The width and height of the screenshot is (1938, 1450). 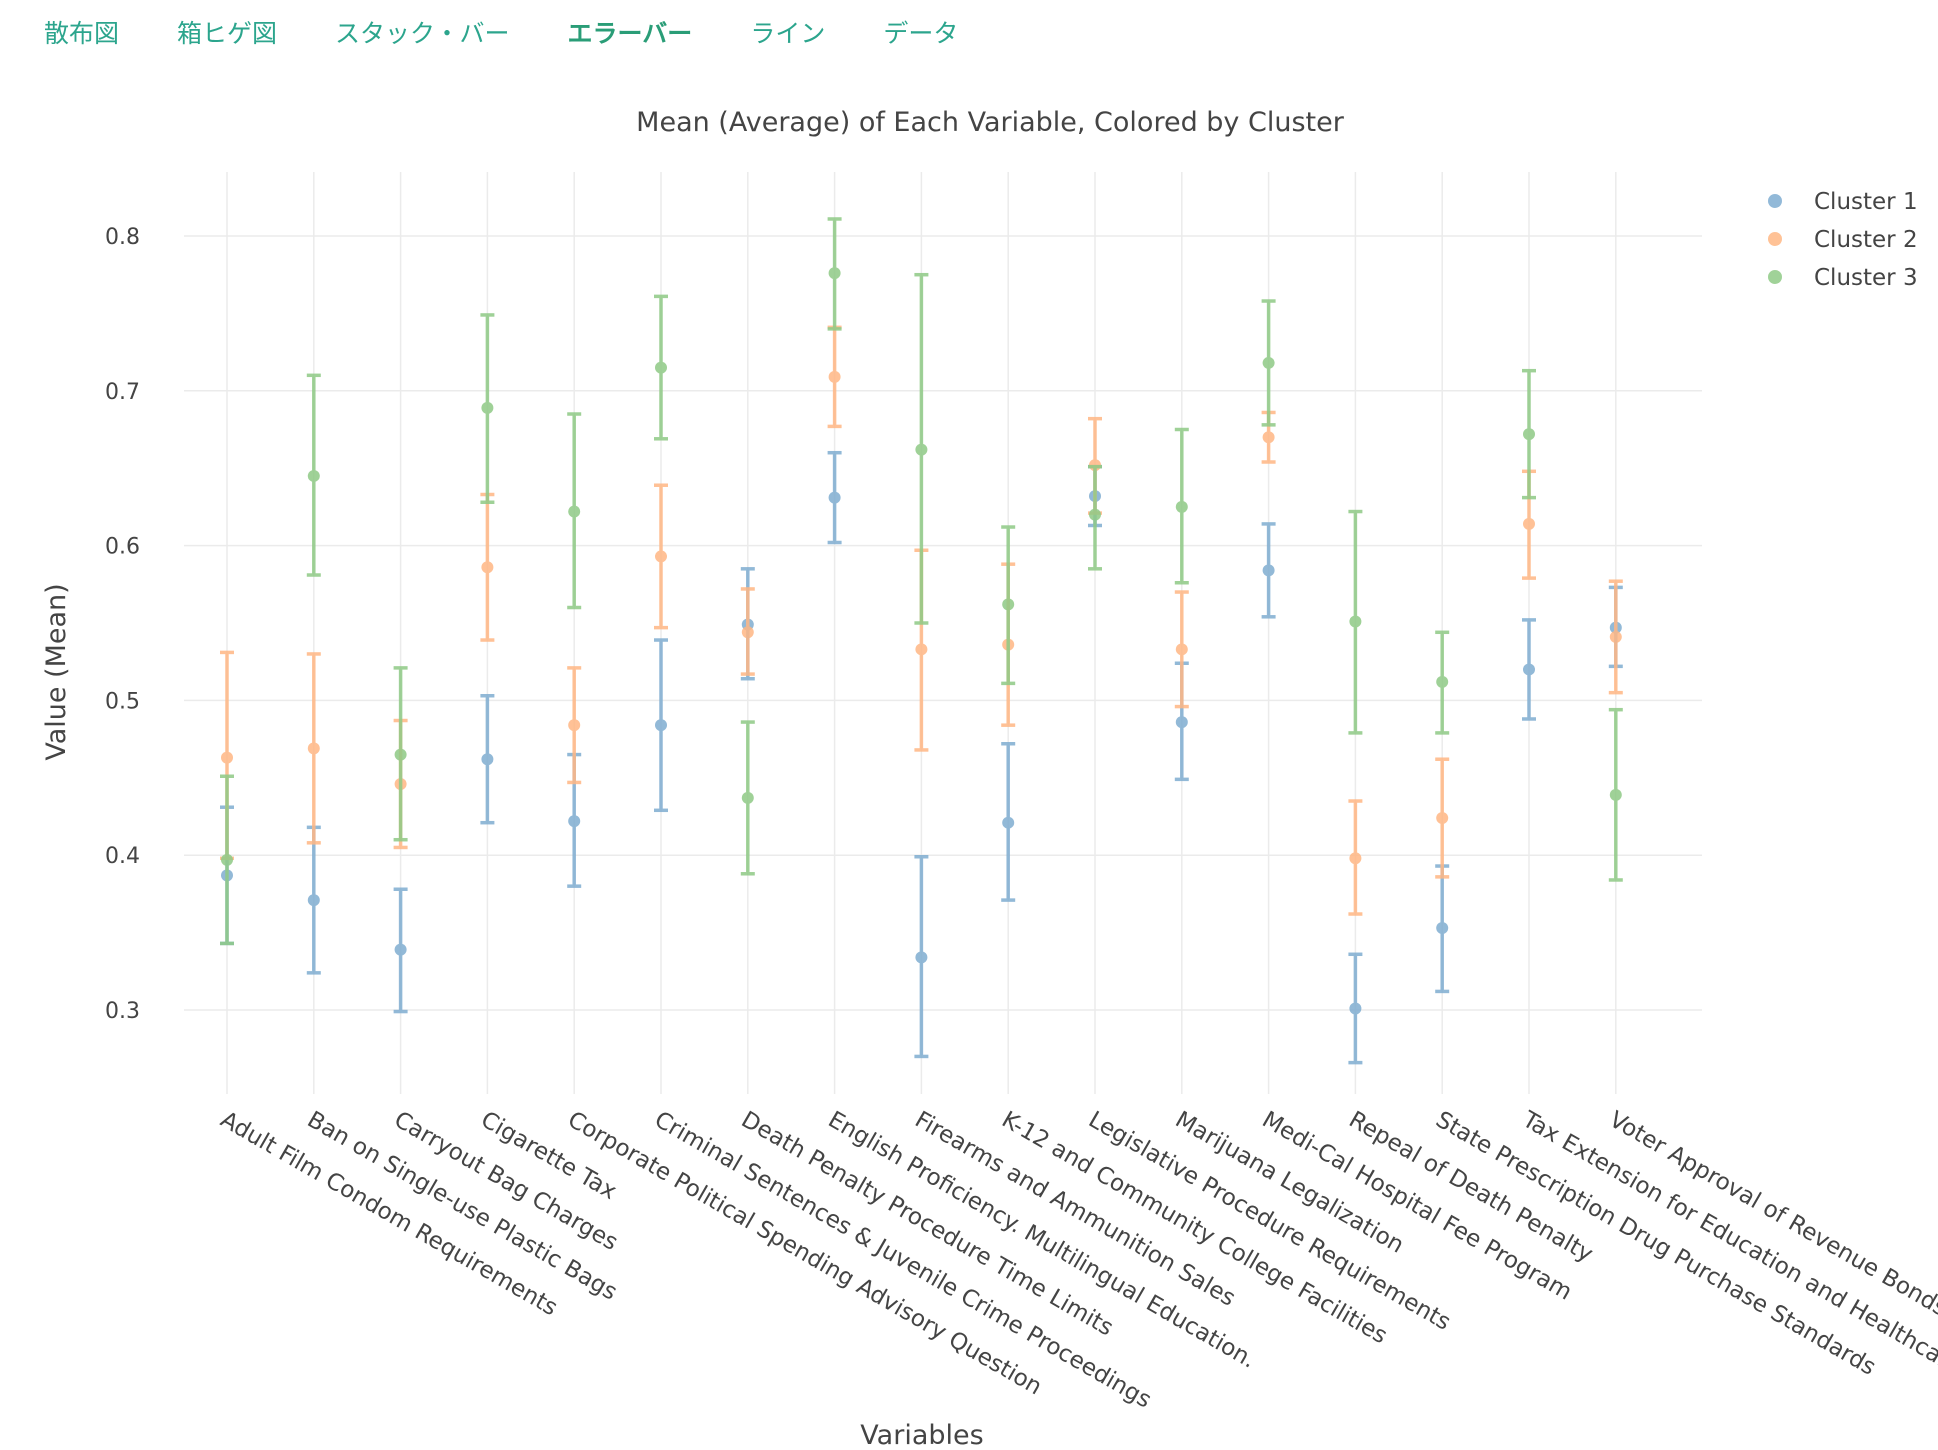 What do you see at coordinates (788, 33) in the screenshot?
I see `tab-line: ライン` at bounding box center [788, 33].